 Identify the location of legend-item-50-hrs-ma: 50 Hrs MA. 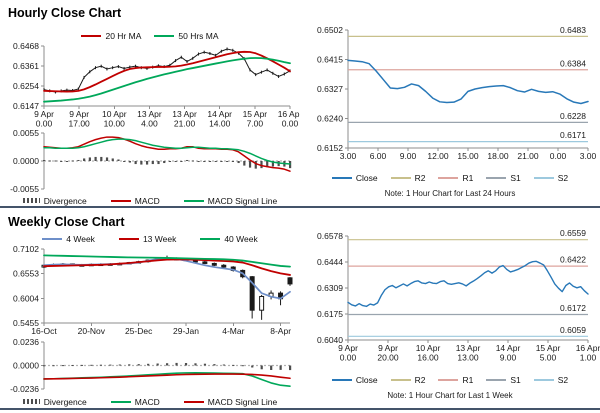
(186, 35).